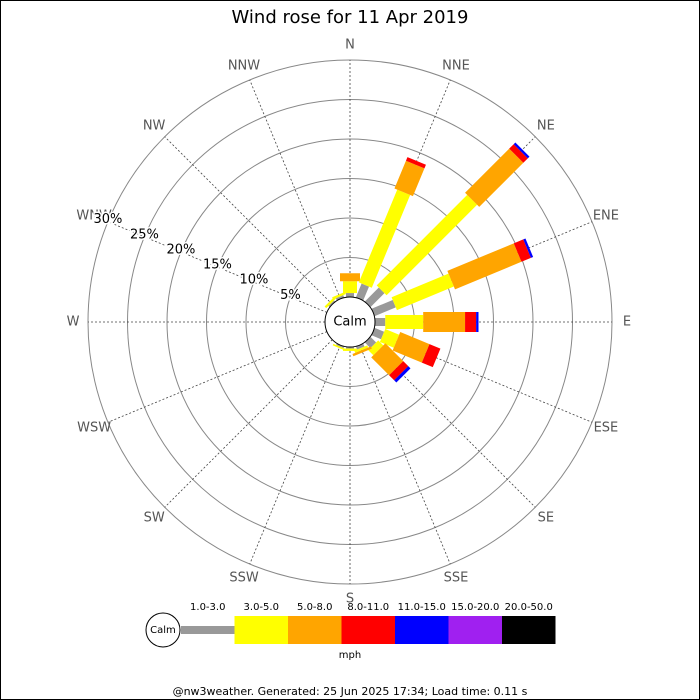 This screenshot has height=700, width=700. What do you see at coordinates (546, 517) in the screenshot?
I see `direction-label: SE` at bounding box center [546, 517].